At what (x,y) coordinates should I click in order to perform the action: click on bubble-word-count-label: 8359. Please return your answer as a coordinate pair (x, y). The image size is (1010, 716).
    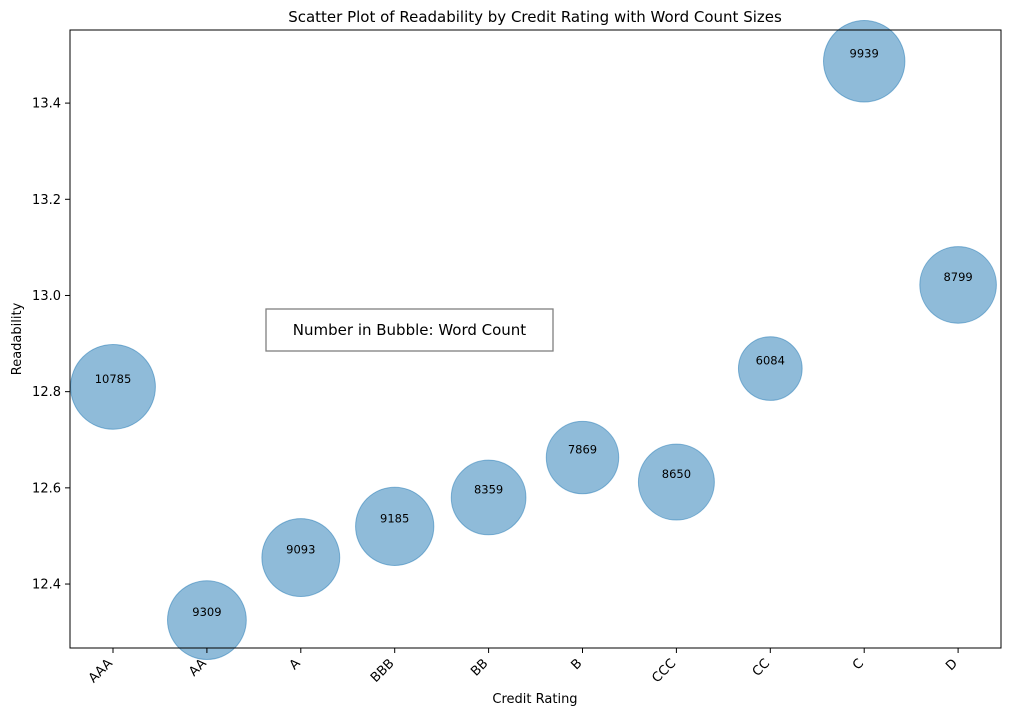
    Looking at the image, I should click on (488, 489).